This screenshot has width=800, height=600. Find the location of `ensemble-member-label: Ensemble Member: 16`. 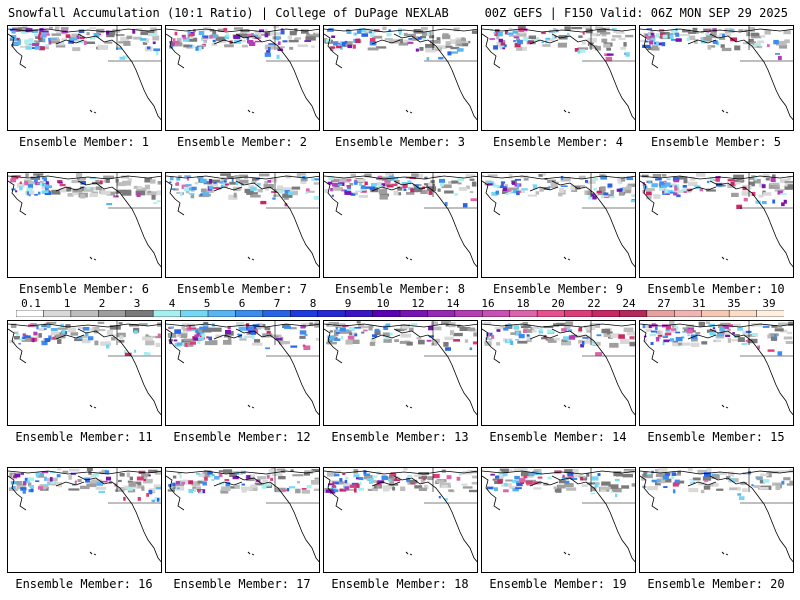

ensemble-member-label: Ensemble Member: 16 is located at coordinates (84, 584).